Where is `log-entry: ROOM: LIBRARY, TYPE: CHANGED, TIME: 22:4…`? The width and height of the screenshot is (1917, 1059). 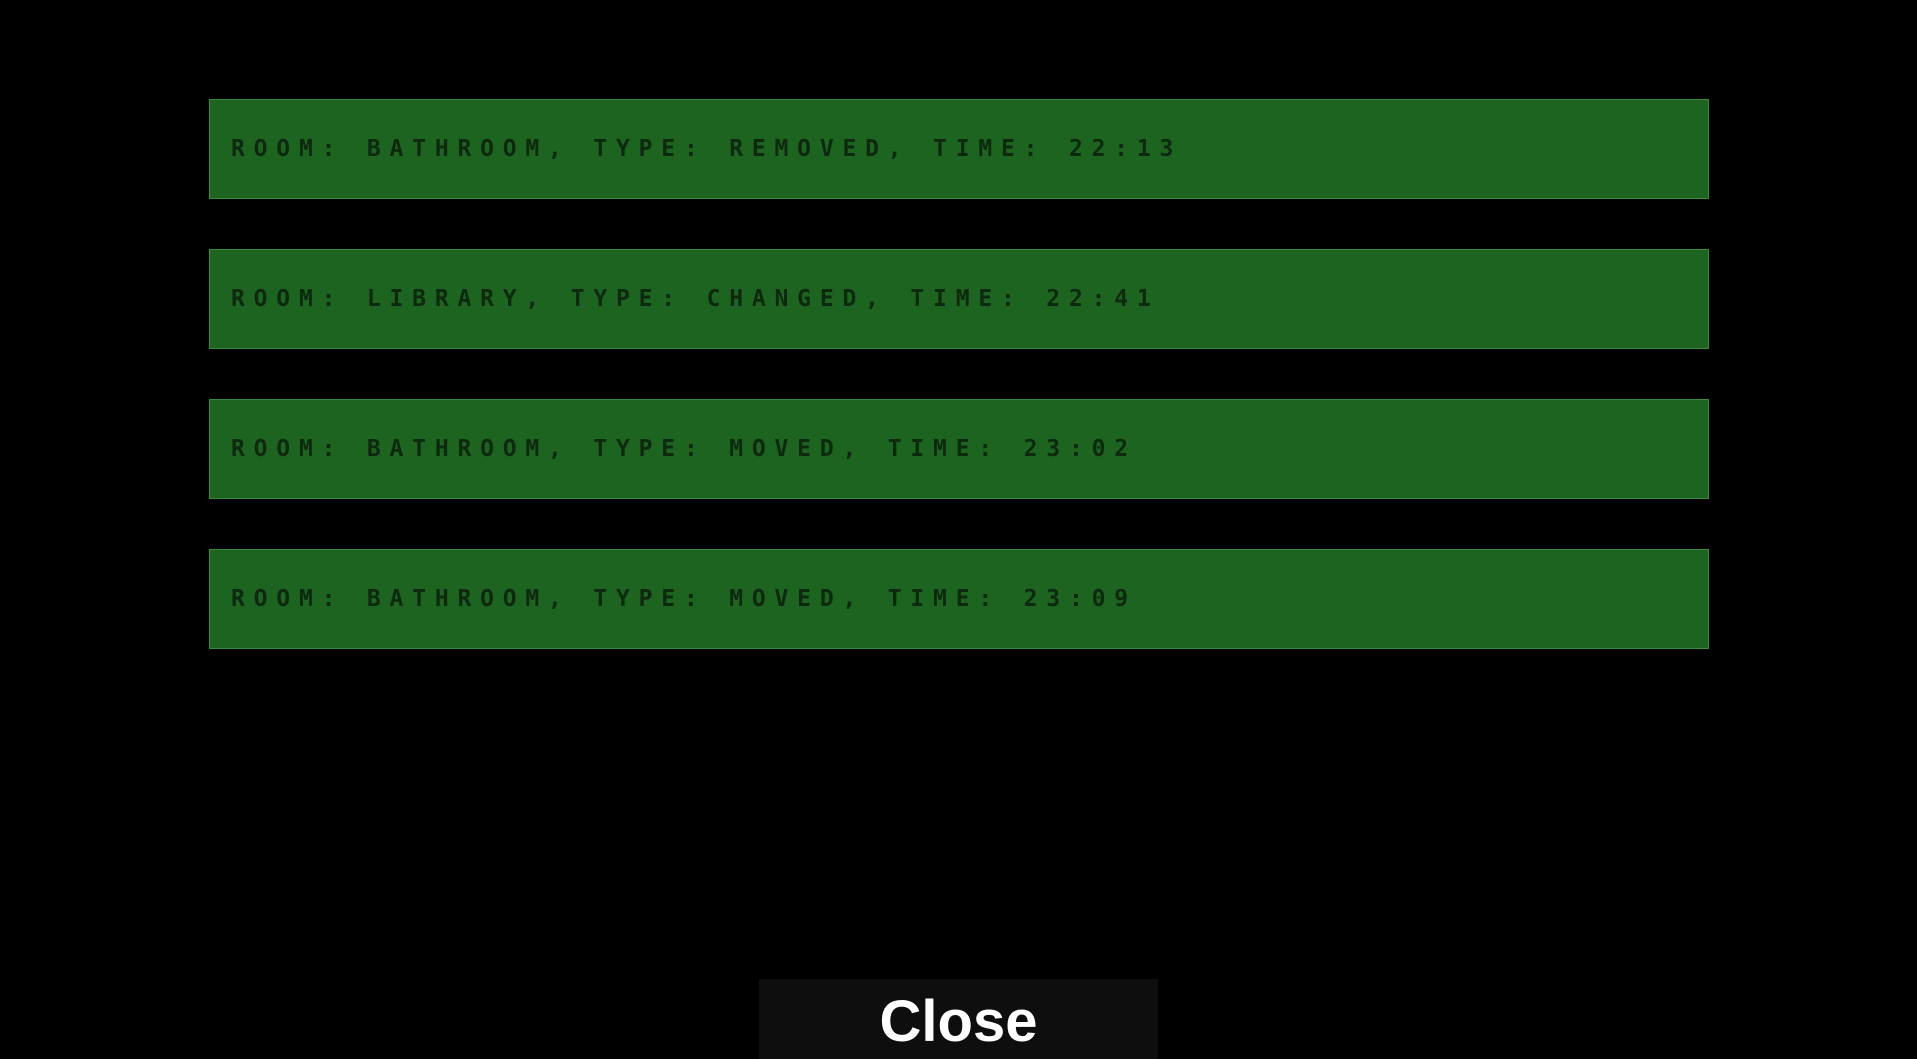
log-entry: ROOM: LIBRARY, TYPE: CHANGED, TIME: 22:4… is located at coordinates (959, 299).